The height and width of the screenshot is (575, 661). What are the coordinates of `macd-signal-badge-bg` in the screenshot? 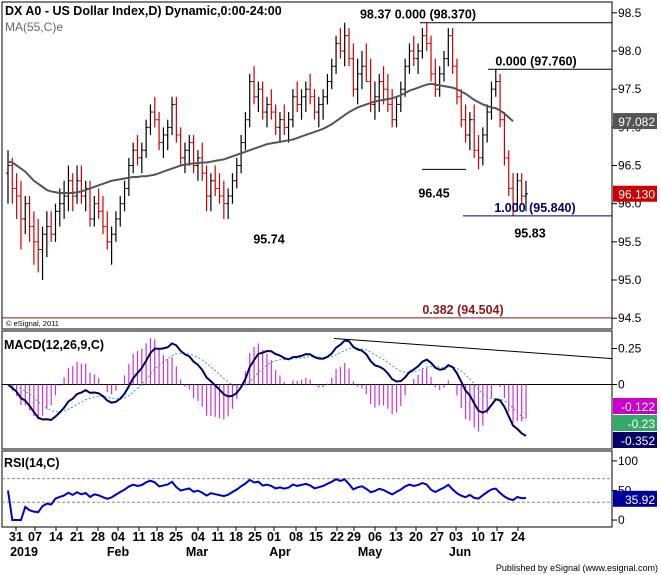 It's located at (635, 423).